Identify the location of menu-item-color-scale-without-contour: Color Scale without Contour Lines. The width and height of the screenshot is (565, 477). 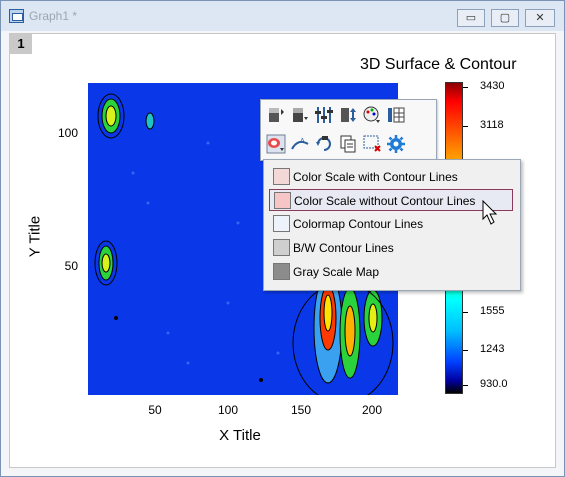
(391, 200).